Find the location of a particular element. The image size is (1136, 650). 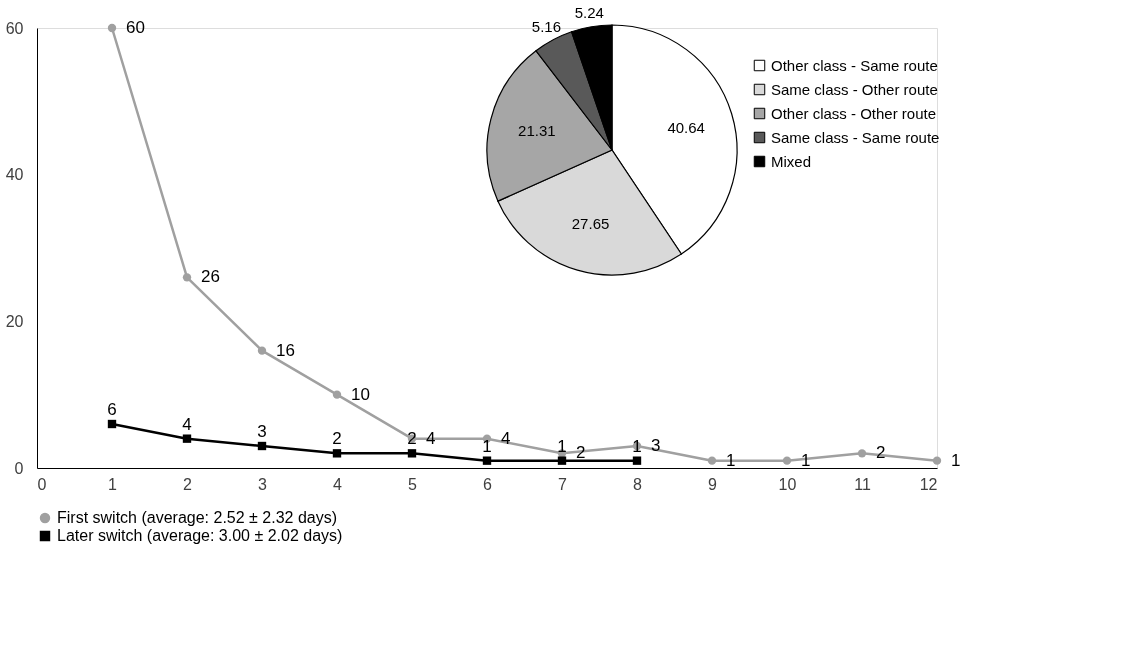

x-tick-label: 10 is located at coordinates (787, 484).